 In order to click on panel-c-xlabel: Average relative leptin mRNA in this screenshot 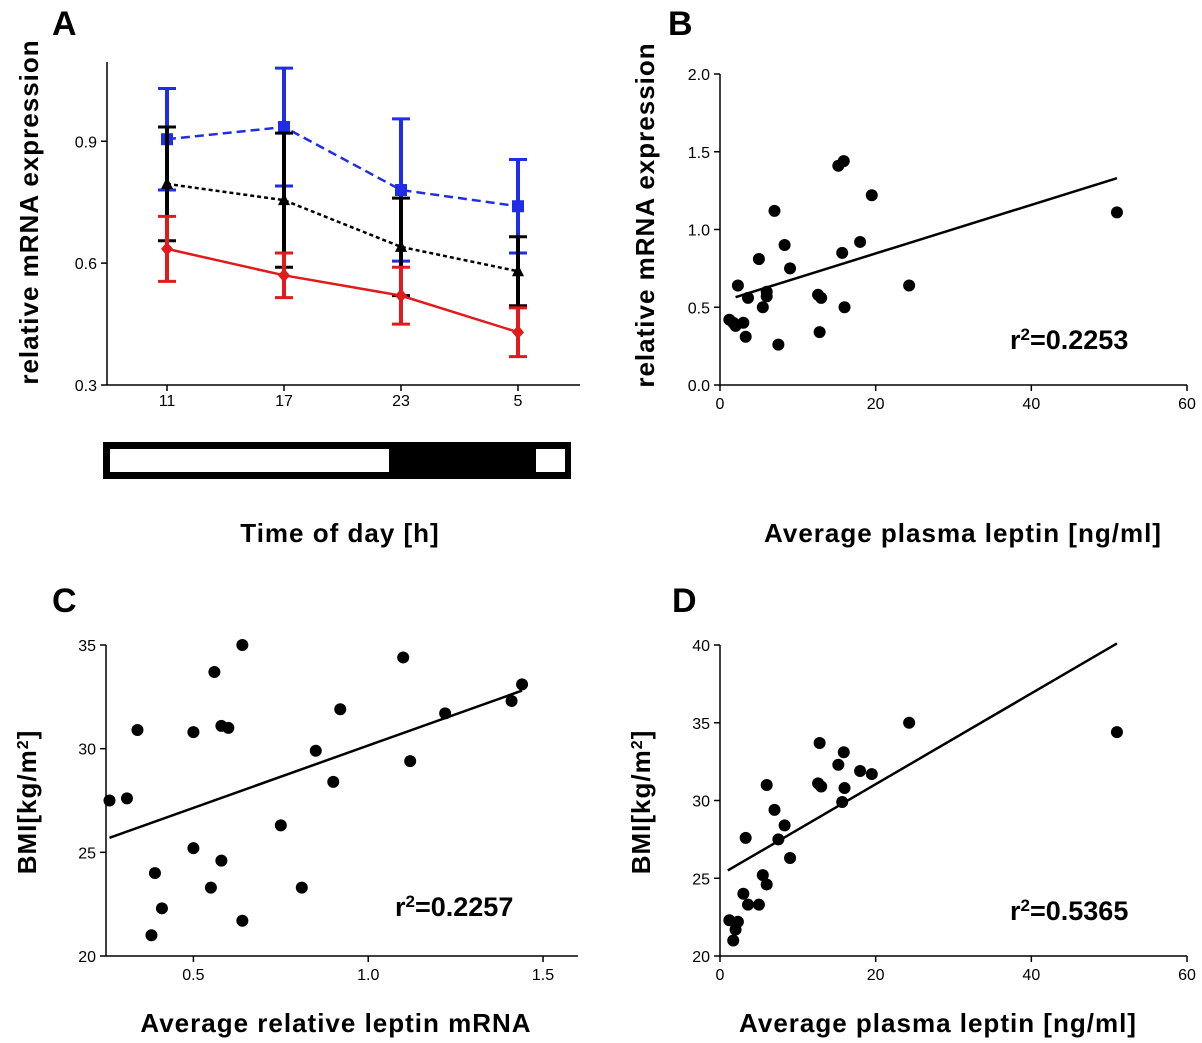, I will do `click(335, 1023)`.